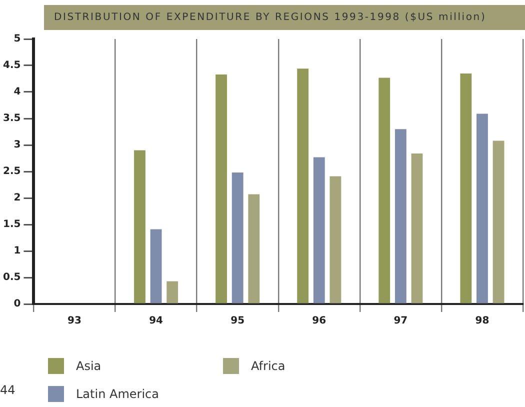 The image size is (525, 407). What do you see at coordinates (11, 172) in the screenshot?
I see `y-tick-label: 2.5` at bounding box center [11, 172].